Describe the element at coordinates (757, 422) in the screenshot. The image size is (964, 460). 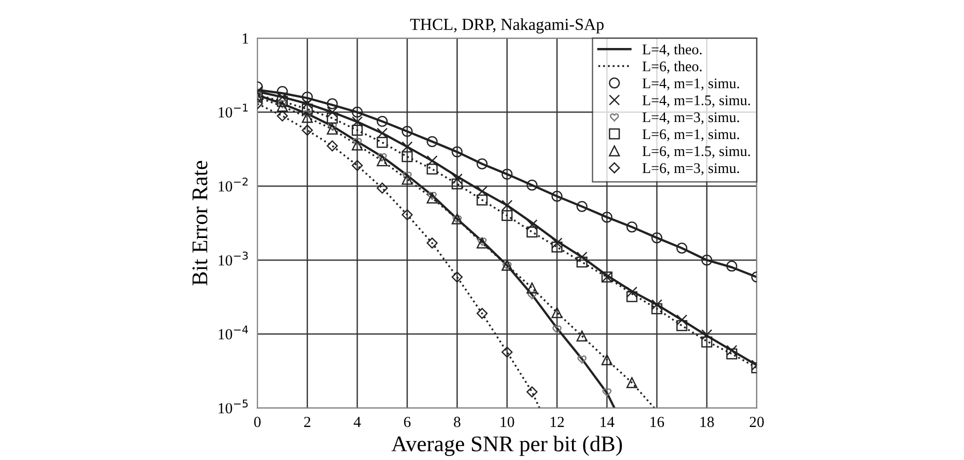
I see `x-tick-label: 20` at that location.